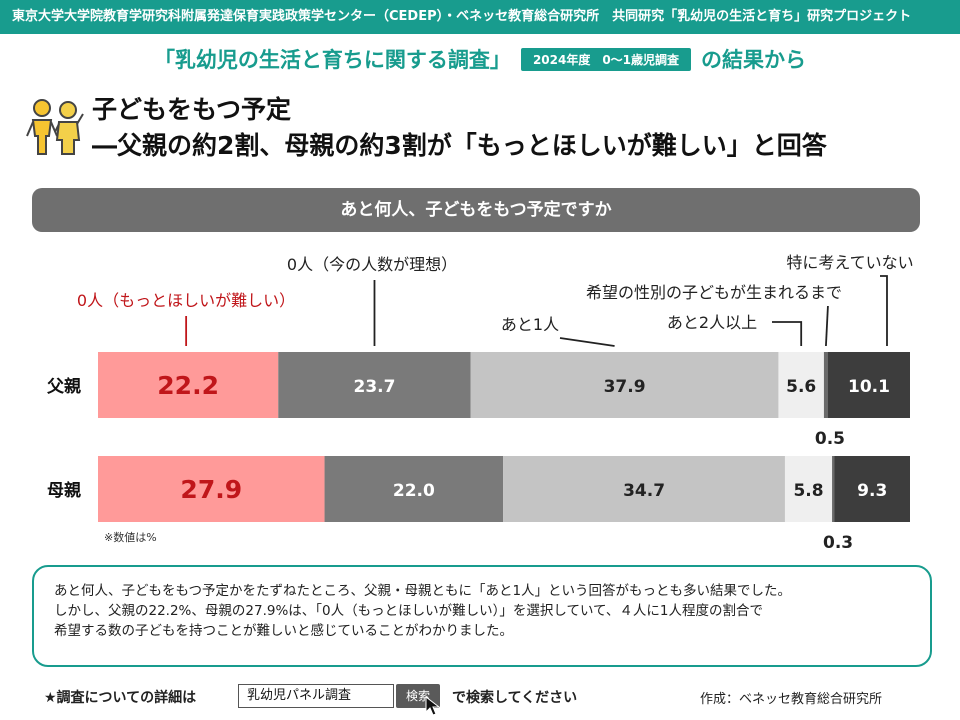 This screenshot has width=960, height=720. Describe the element at coordinates (606, 59) in the screenshot. I see `survey-badge: 2024年度 0～1歳児調査` at that location.